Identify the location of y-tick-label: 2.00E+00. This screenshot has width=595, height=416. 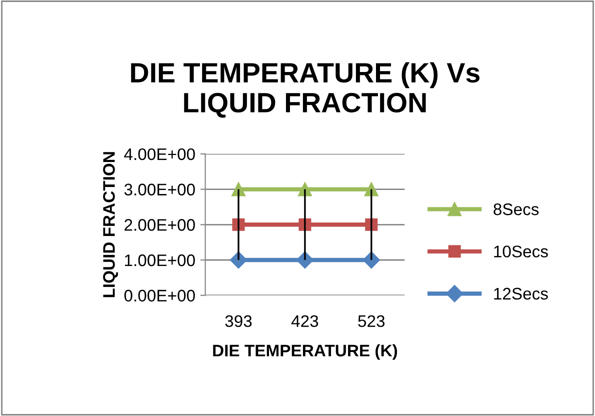
(159, 225).